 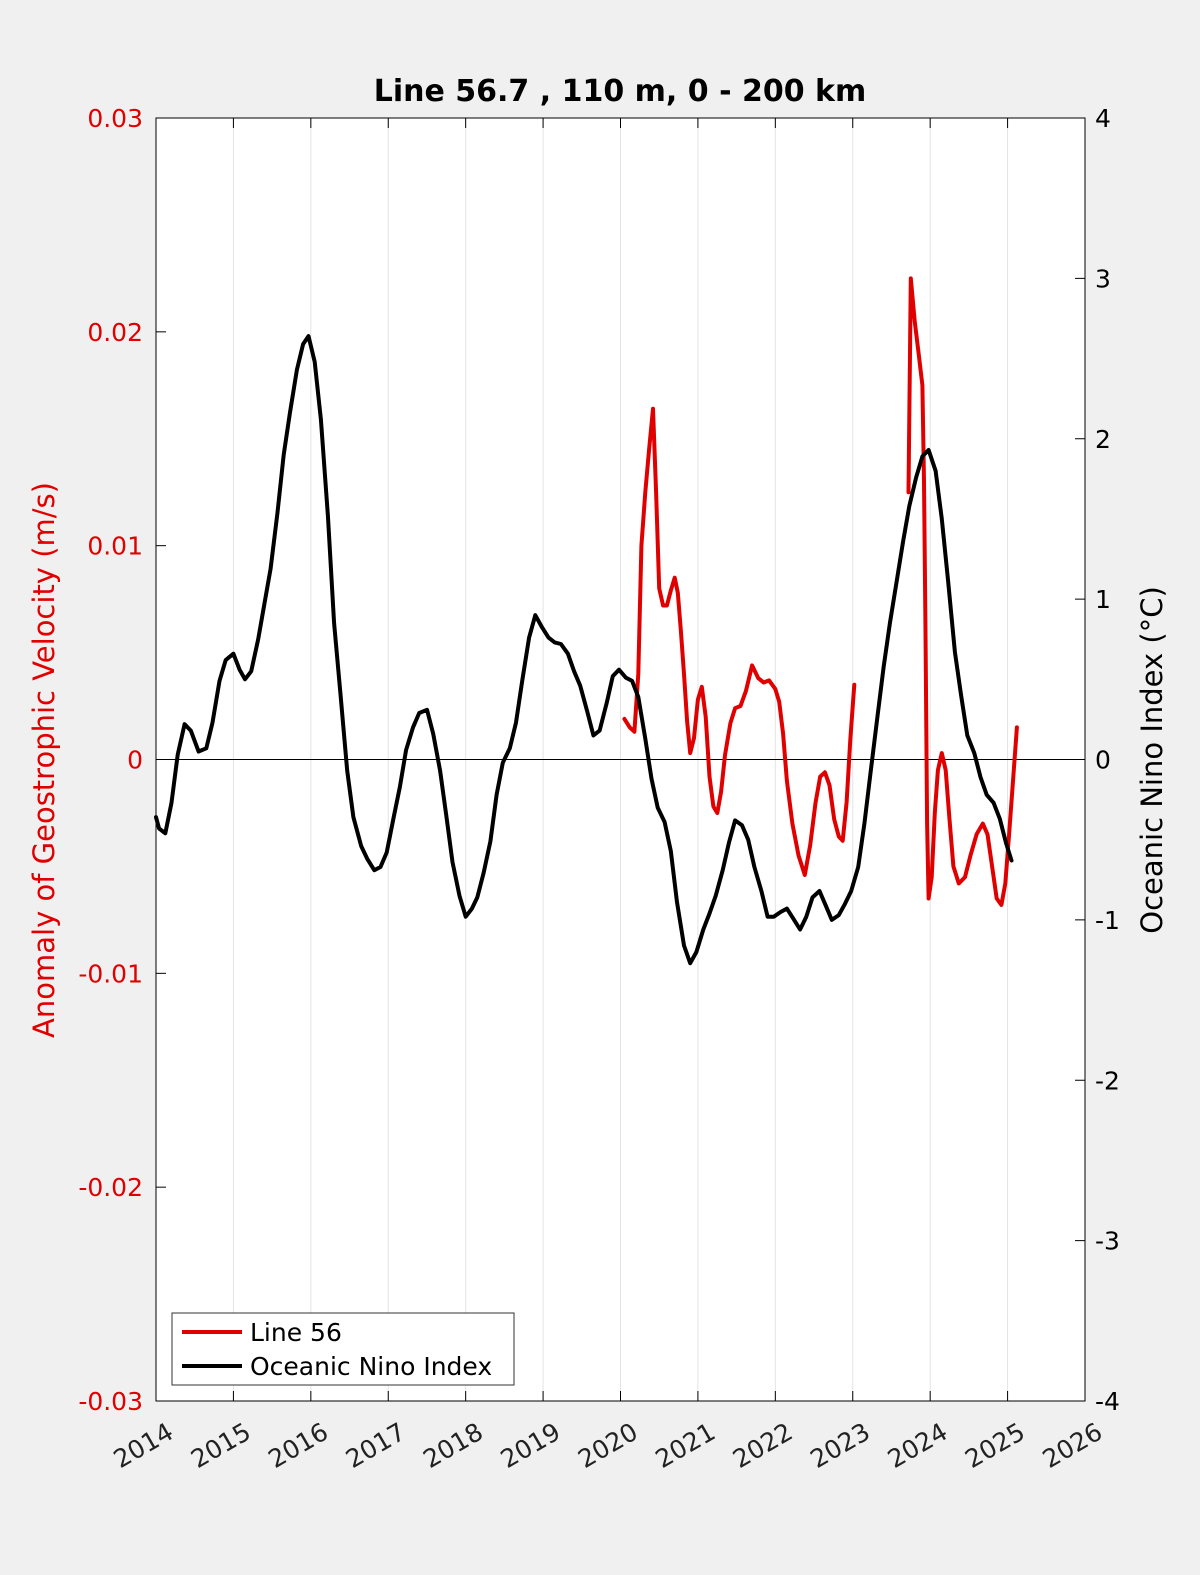 What do you see at coordinates (1103, 278) in the screenshot?
I see `y-right-tick-label: 3` at bounding box center [1103, 278].